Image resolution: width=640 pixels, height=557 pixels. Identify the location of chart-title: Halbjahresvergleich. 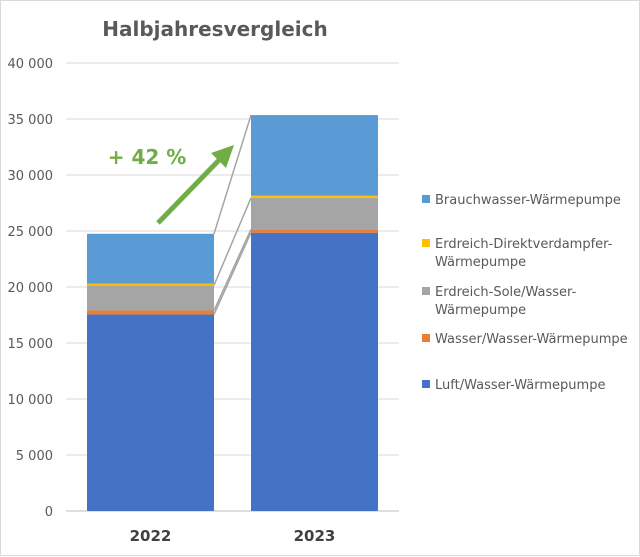
(214, 29).